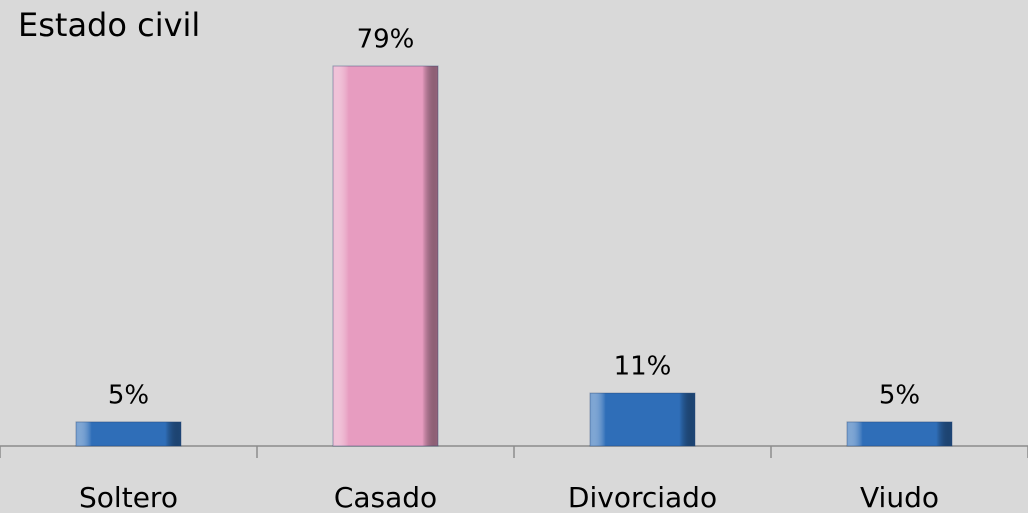  Describe the element at coordinates (642, 497) in the screenshot. I see `x-tick-label: Divorciado` at that location.